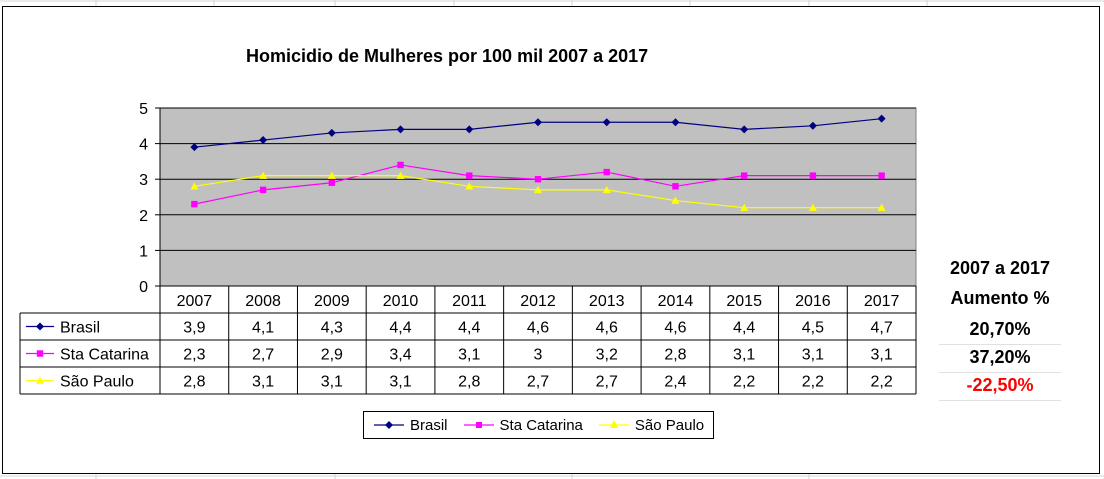 The width and height of the screenshot is (1104, 479). I want to click on table-series-name: Sta Catarina, so click(104, 355).